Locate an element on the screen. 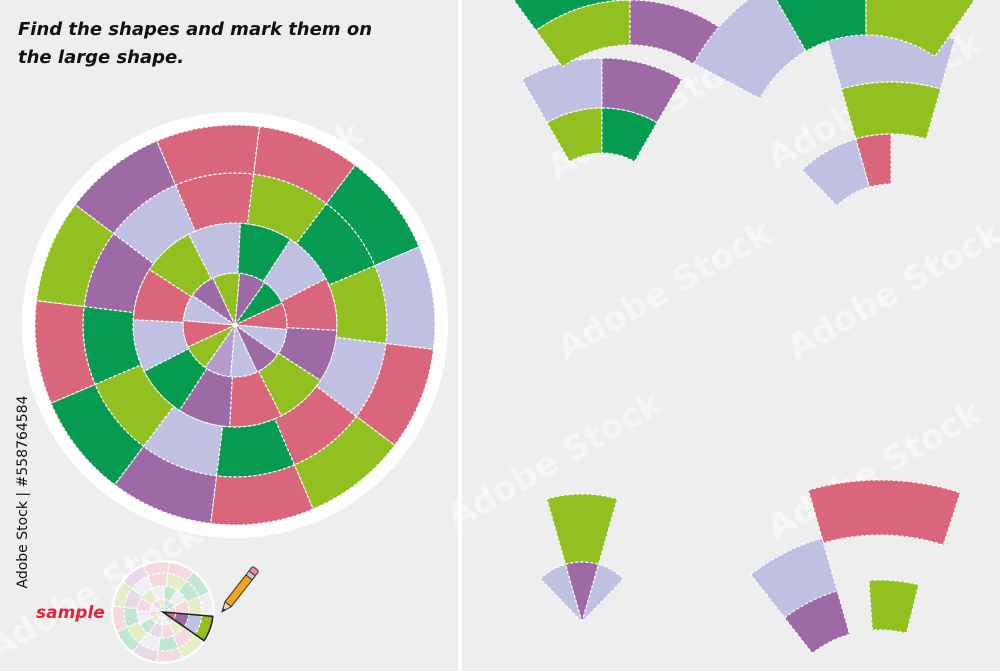  sample-outline is located at coordinates (187, 626).